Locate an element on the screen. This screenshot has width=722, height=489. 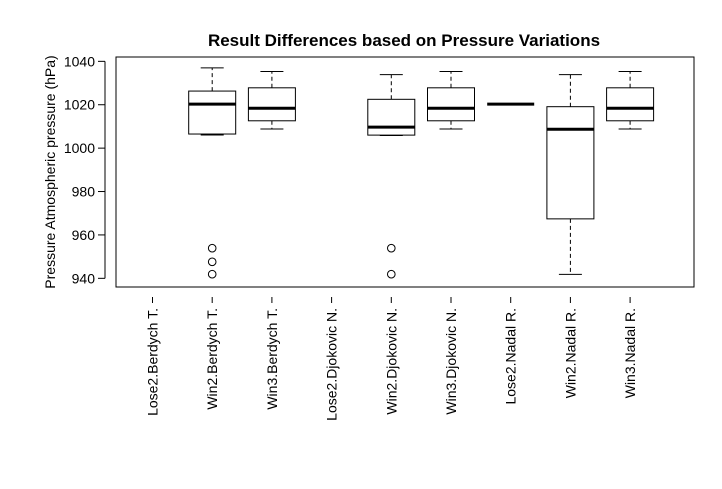
x-tick-label: Win2.Nadal R. is located at coordinates (570, 353).